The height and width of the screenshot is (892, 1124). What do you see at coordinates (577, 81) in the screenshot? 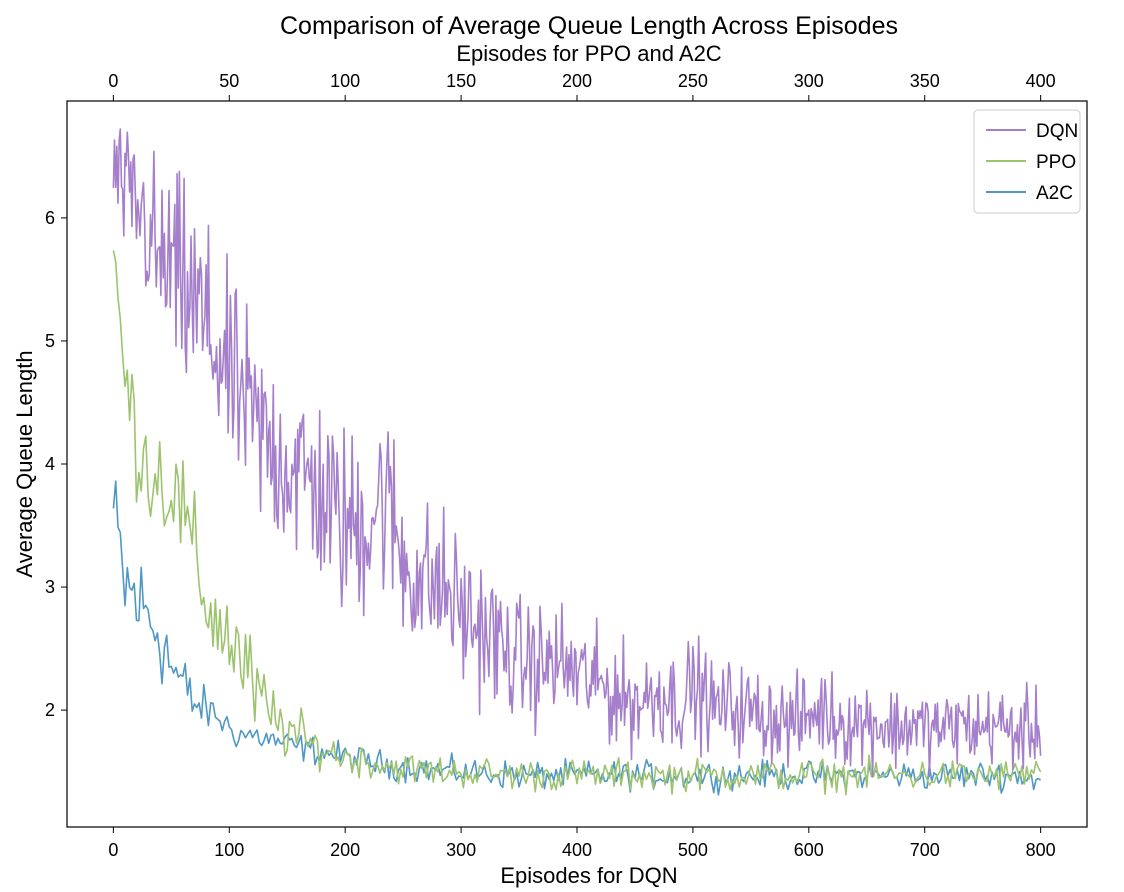
I see `top-x-tick-label: 200` at bounding box center [577, 81].